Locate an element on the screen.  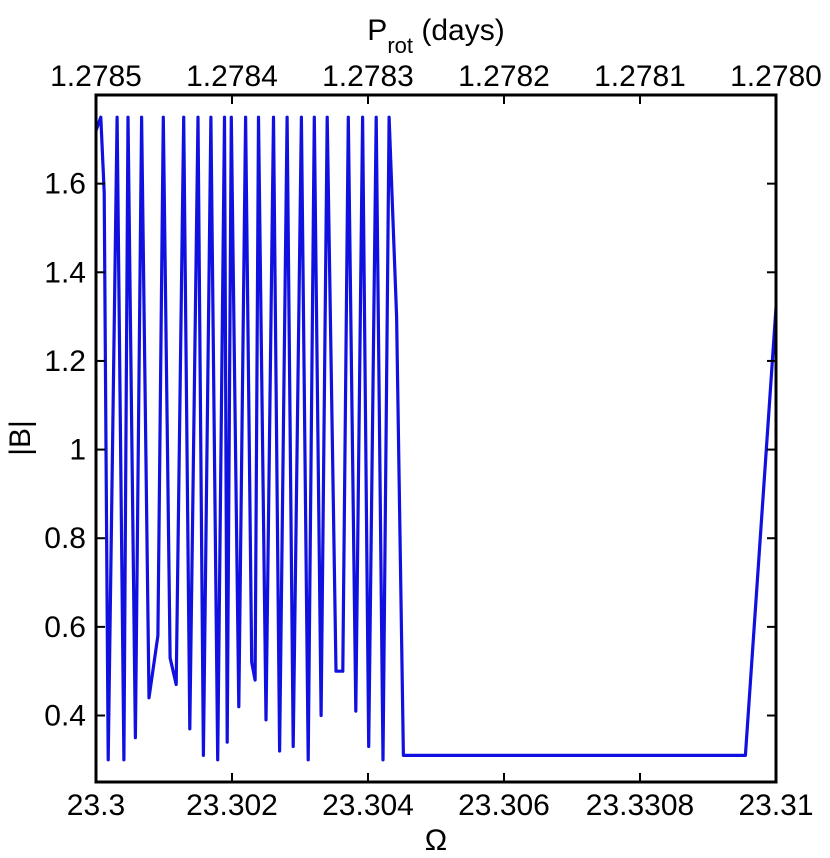
y-tick-label: 1.4 is located at coordinates (65, 272).